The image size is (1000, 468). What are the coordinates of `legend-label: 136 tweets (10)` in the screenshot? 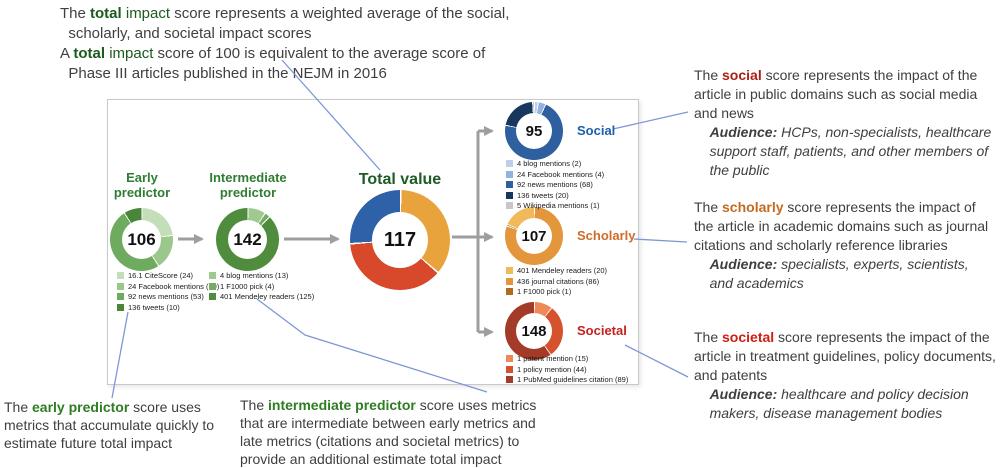 It's located at (154, 307).